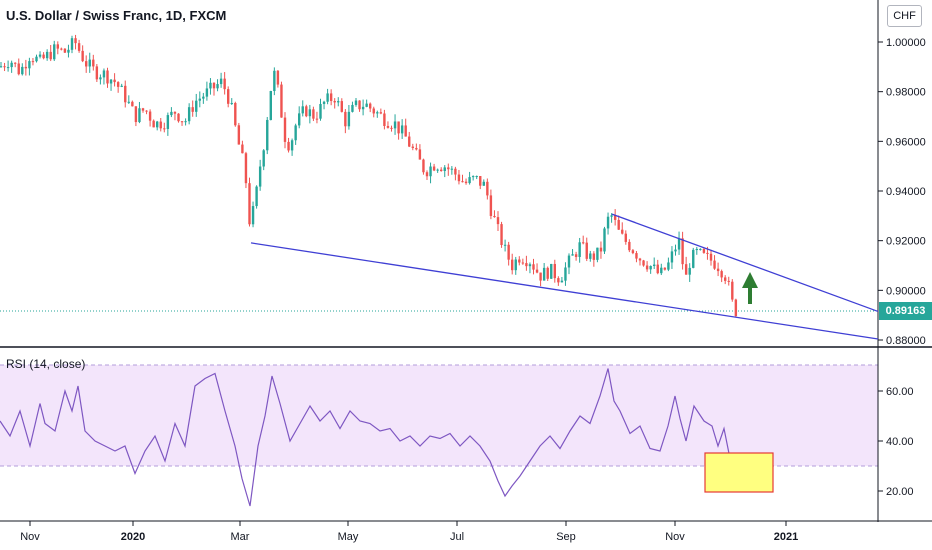 Image resolution: width=932 pixels, height=550 pixels. I want to click on time-tick-label: Nov, so click(30, 537).